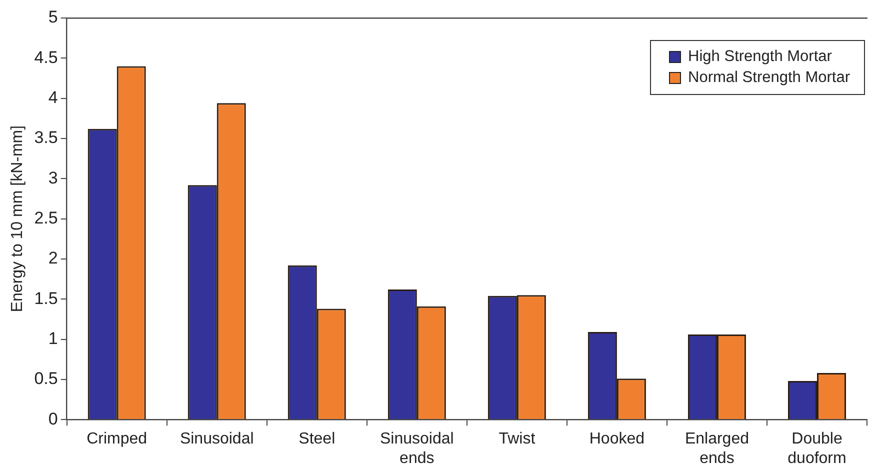 The width and height of the screenshot is (869, 476). What do you see at coordinates (53, 338) in the screenshot?
I see `y-tick-label: 1` at bounding box center [53, 338].